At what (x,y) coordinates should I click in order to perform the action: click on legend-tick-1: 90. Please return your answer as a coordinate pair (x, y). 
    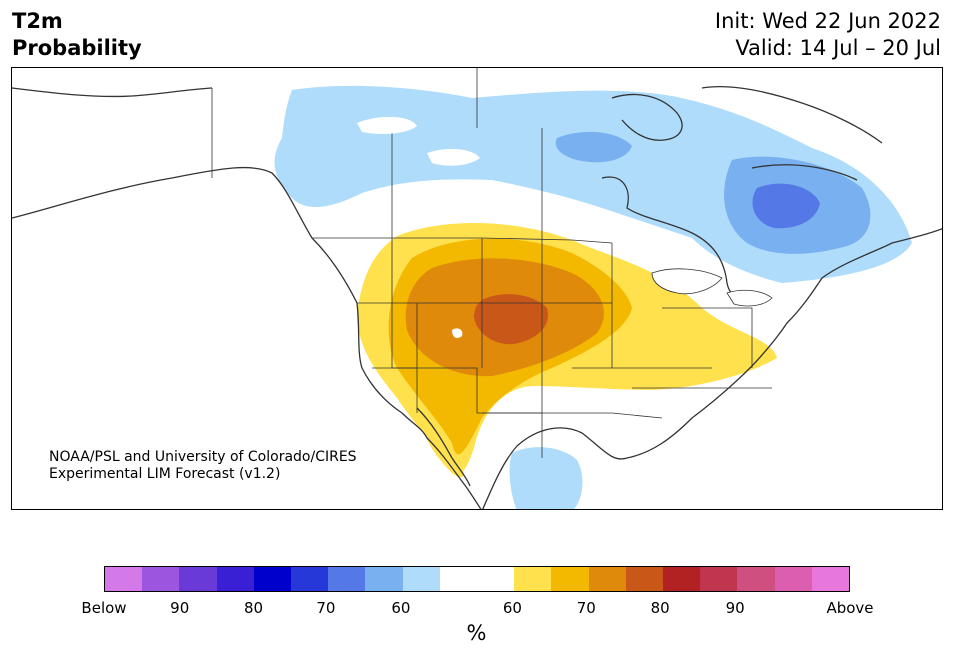
    Looking at the image, I should click on (180, 608).